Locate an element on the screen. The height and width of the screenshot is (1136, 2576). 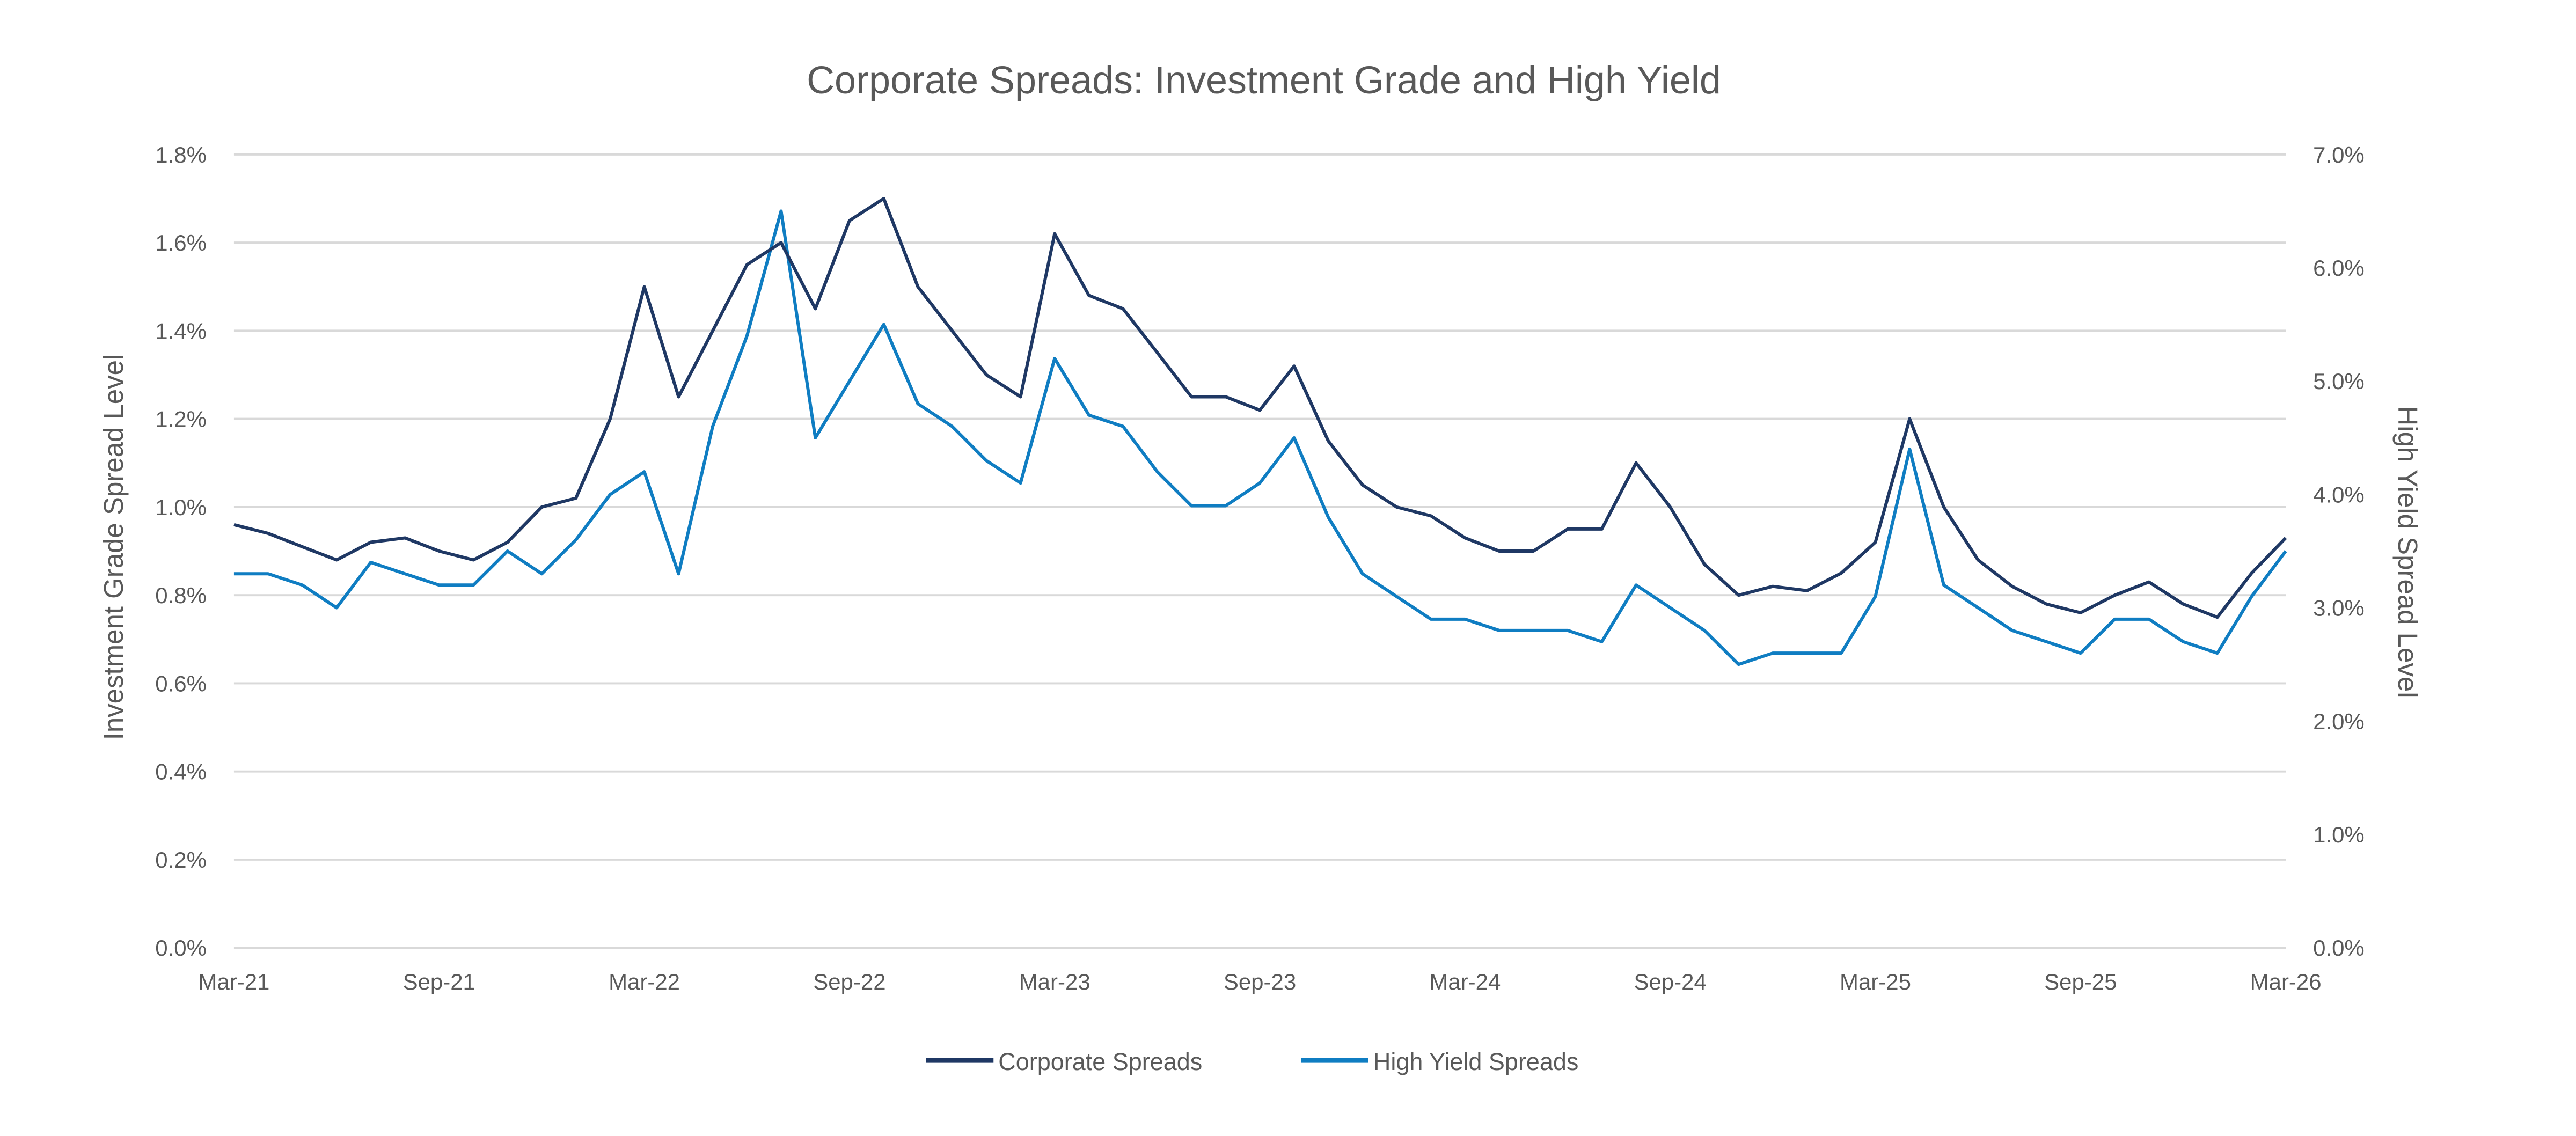
x-tick-label: Mar-26 is located at coordinates (2286, 981).